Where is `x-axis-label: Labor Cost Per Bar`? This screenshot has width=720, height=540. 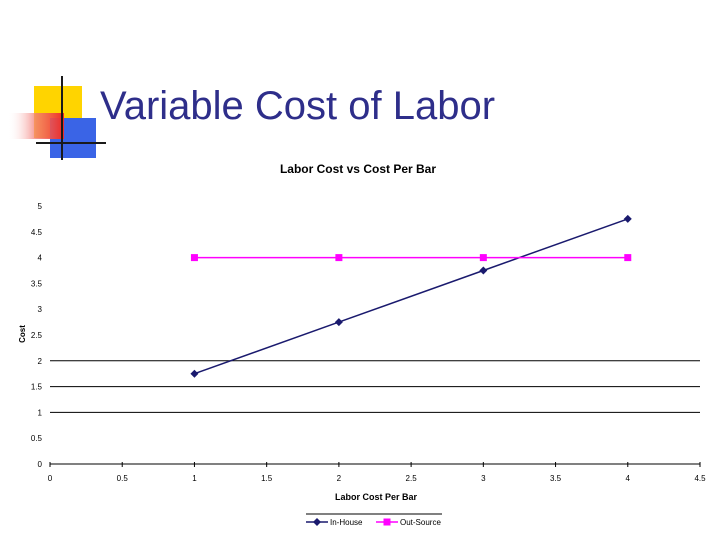
x-axis-label: Labor Cost Per Bar is located at coordinates (376, 497).